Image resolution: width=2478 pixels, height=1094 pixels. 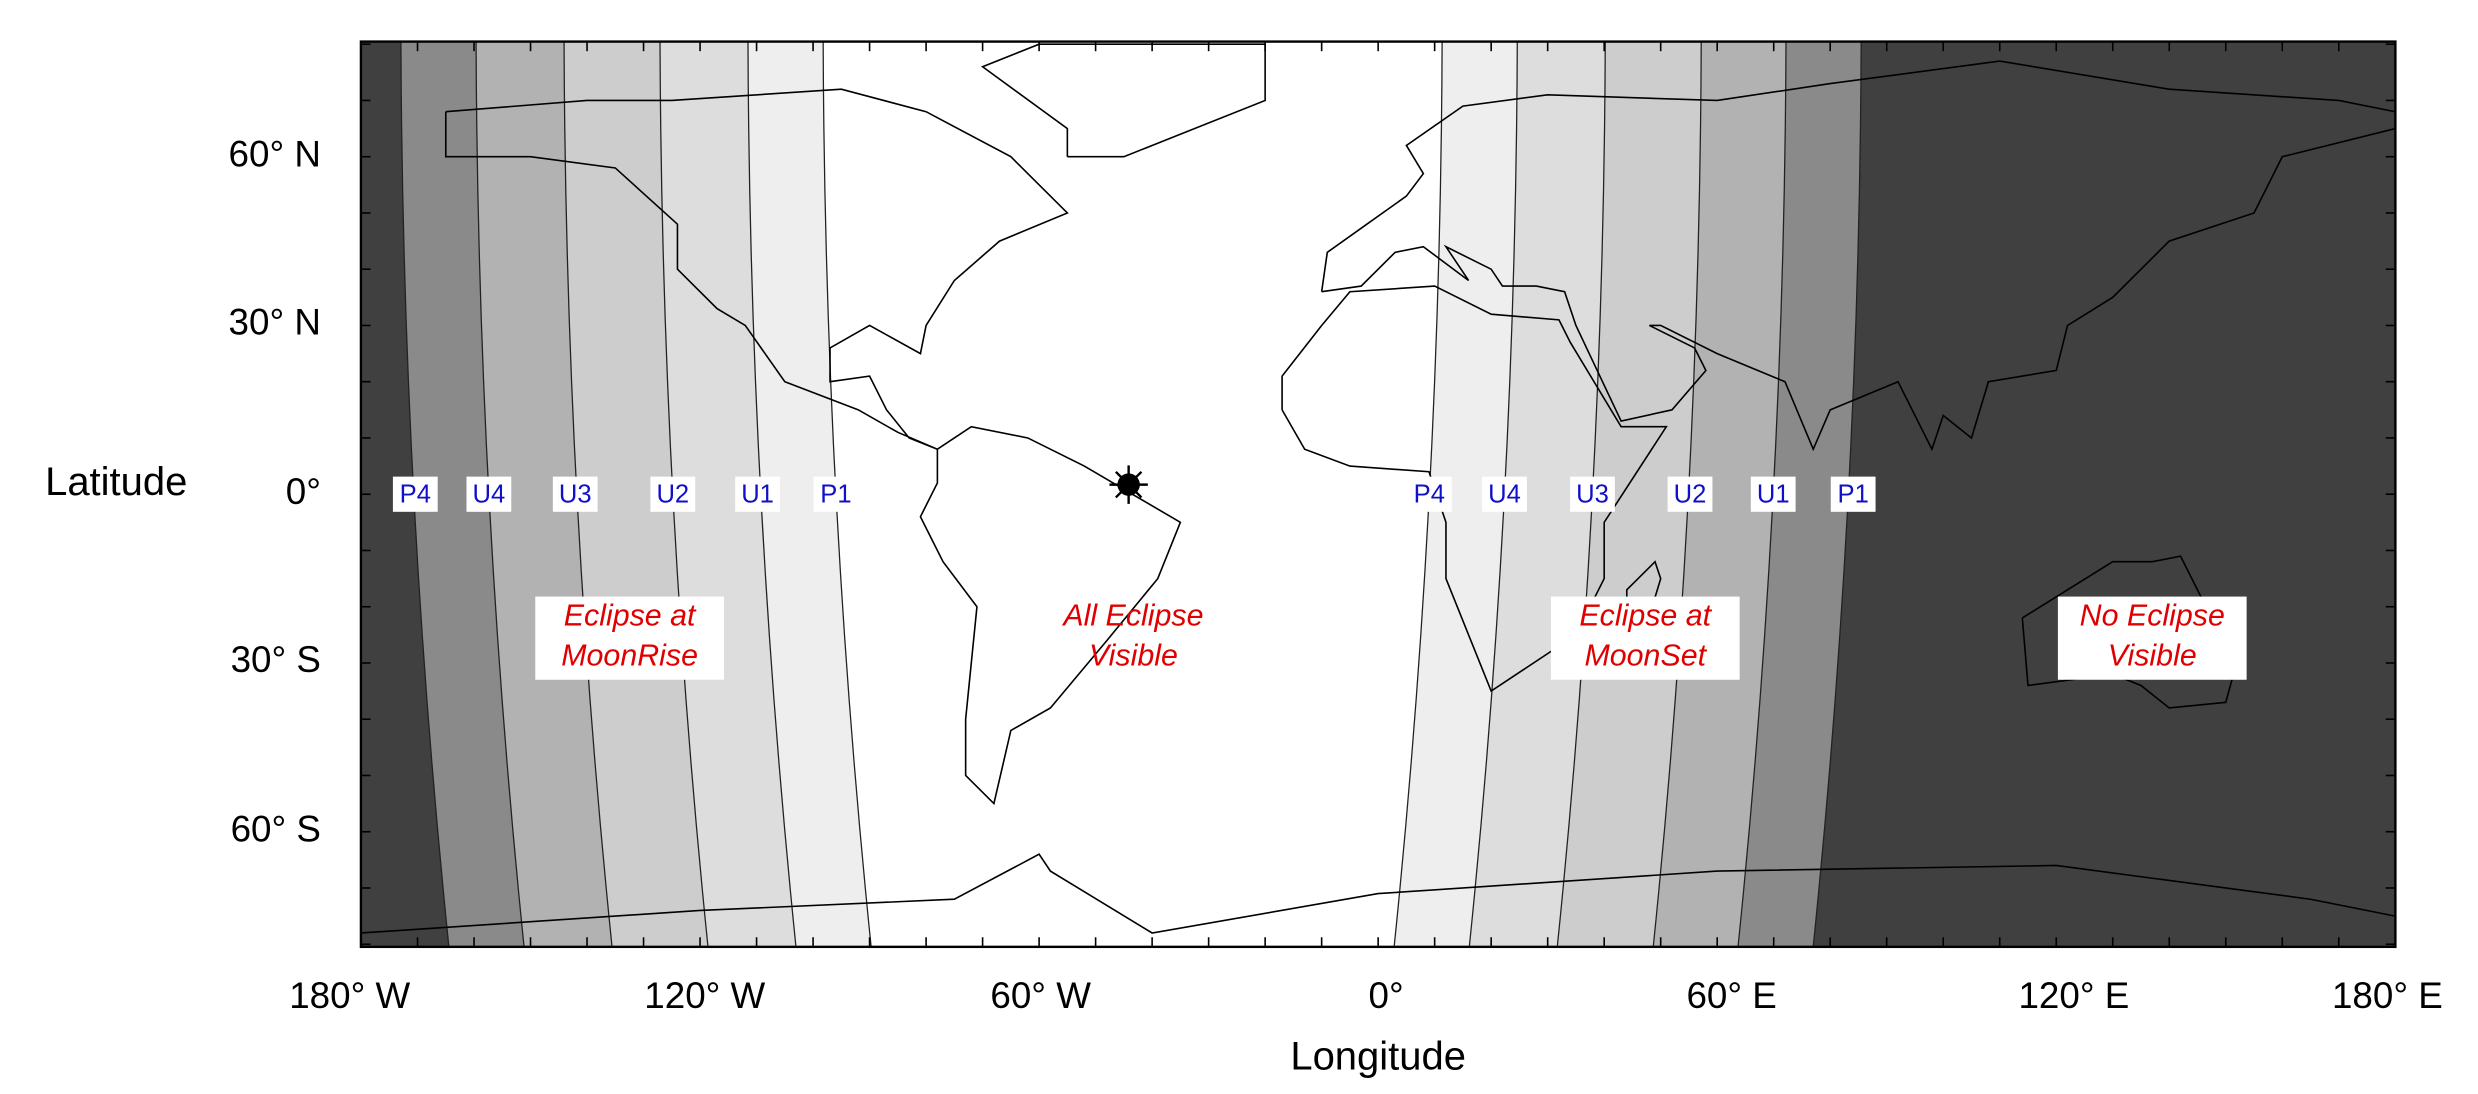 I want to click on x-axis-label: Longitude, so click(x=1378, y=1056).